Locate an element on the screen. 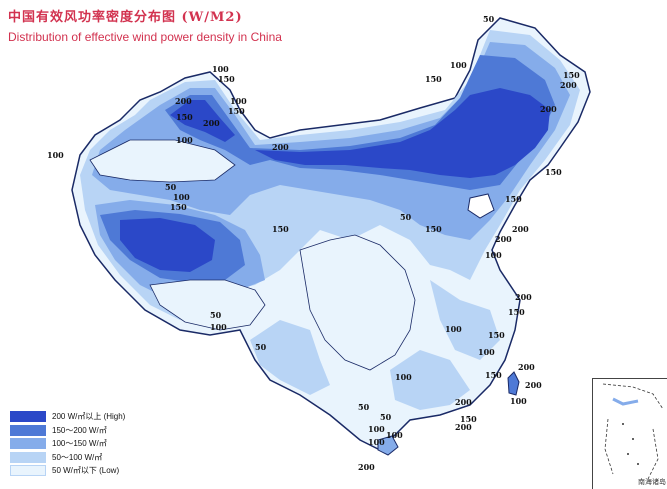  inset-map is located at coordinates (633, 431).